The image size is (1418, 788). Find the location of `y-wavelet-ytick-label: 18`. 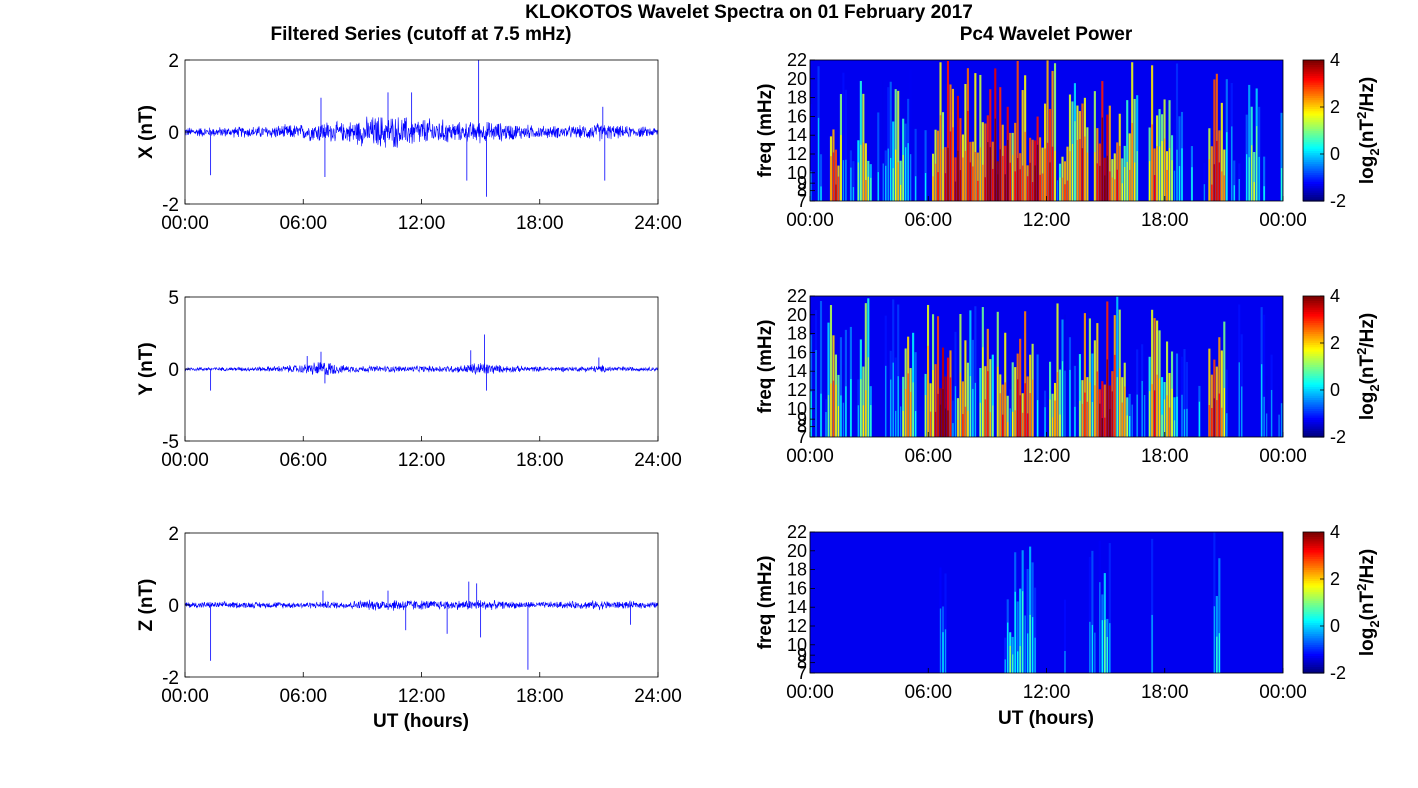

y-wavelet-ytick-label: 18 is located at coordinates (797, 334).